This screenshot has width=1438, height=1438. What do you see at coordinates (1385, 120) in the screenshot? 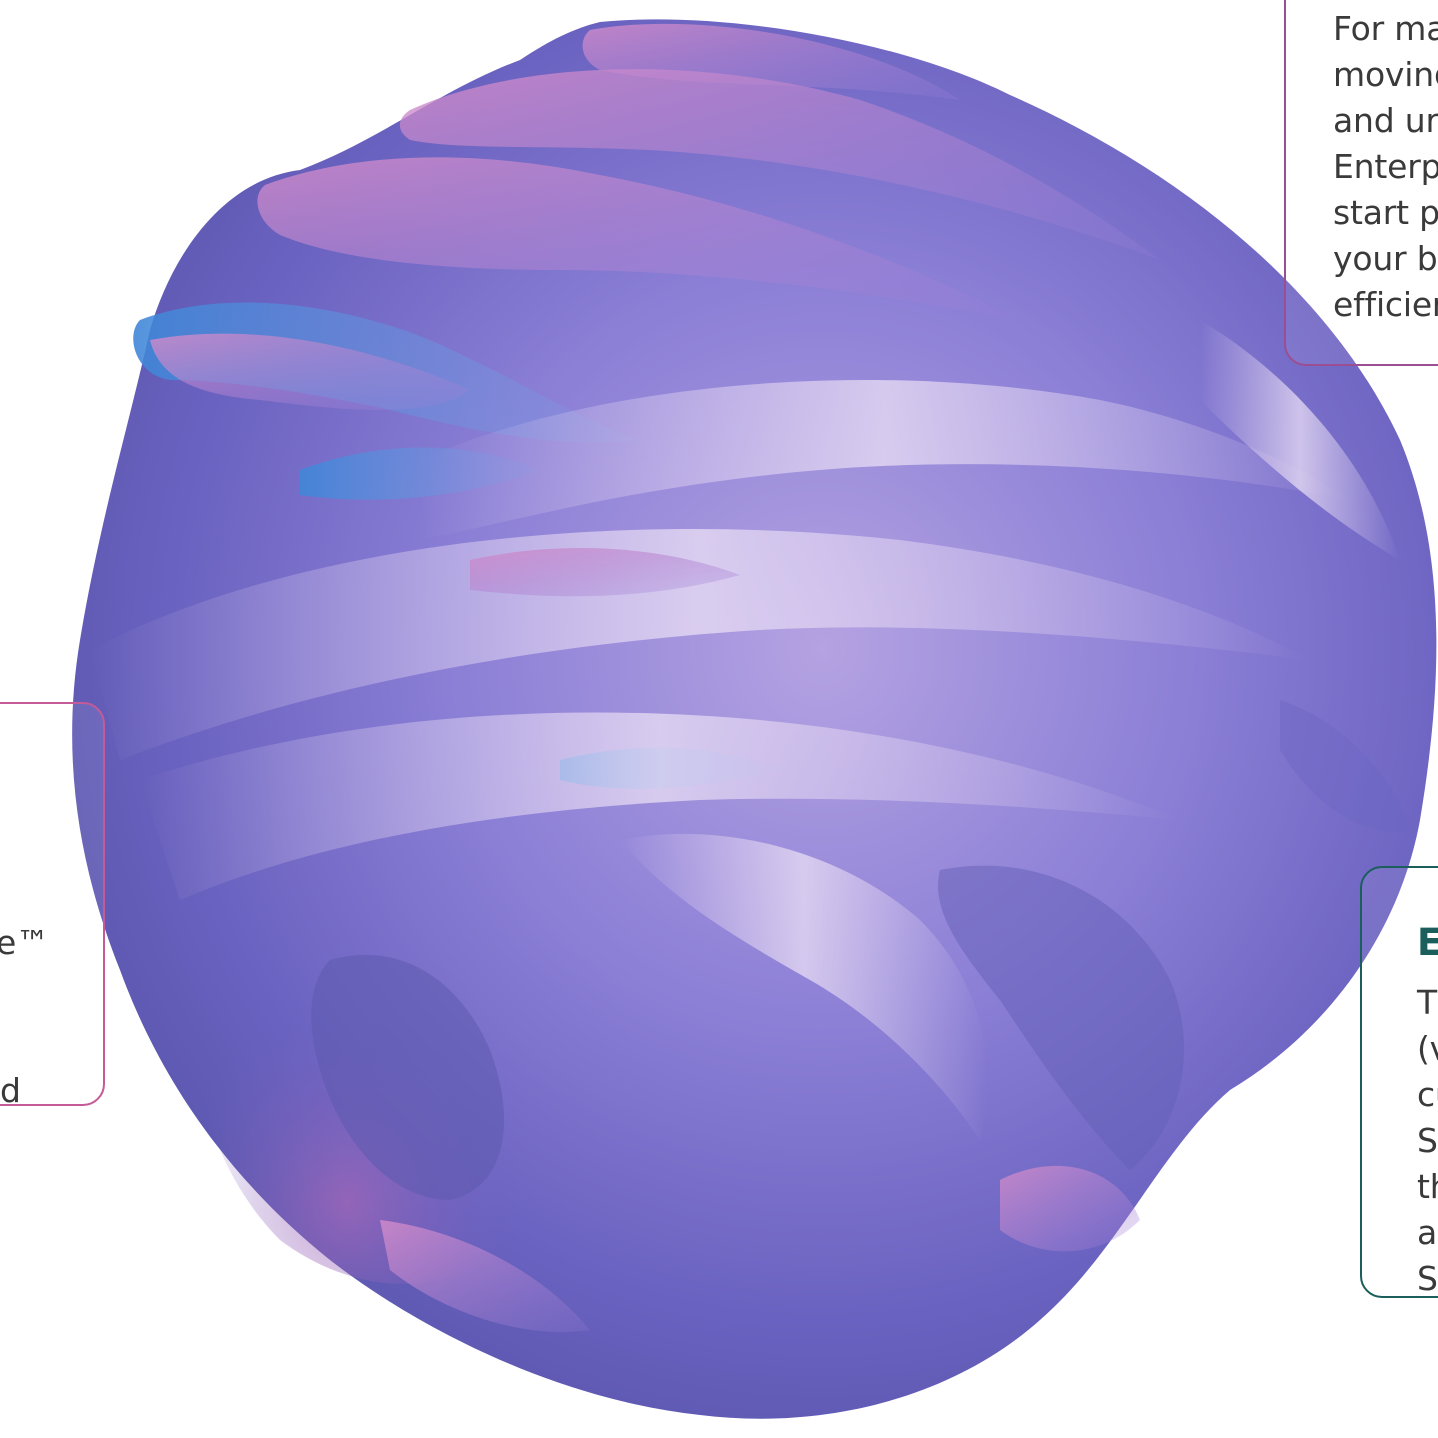
I see `card-line: and ur` at bounding box center [1385, 120].